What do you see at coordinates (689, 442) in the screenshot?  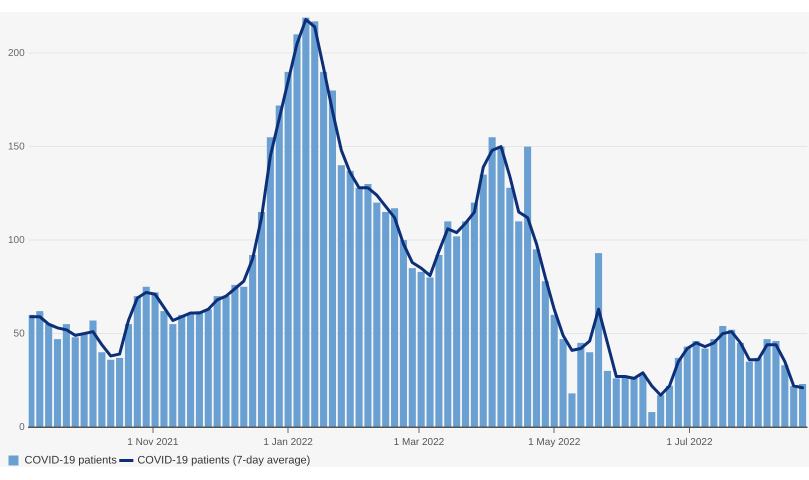 I see `x-tick-label: 1 Jul 2022` at bounding box center [689, 442].